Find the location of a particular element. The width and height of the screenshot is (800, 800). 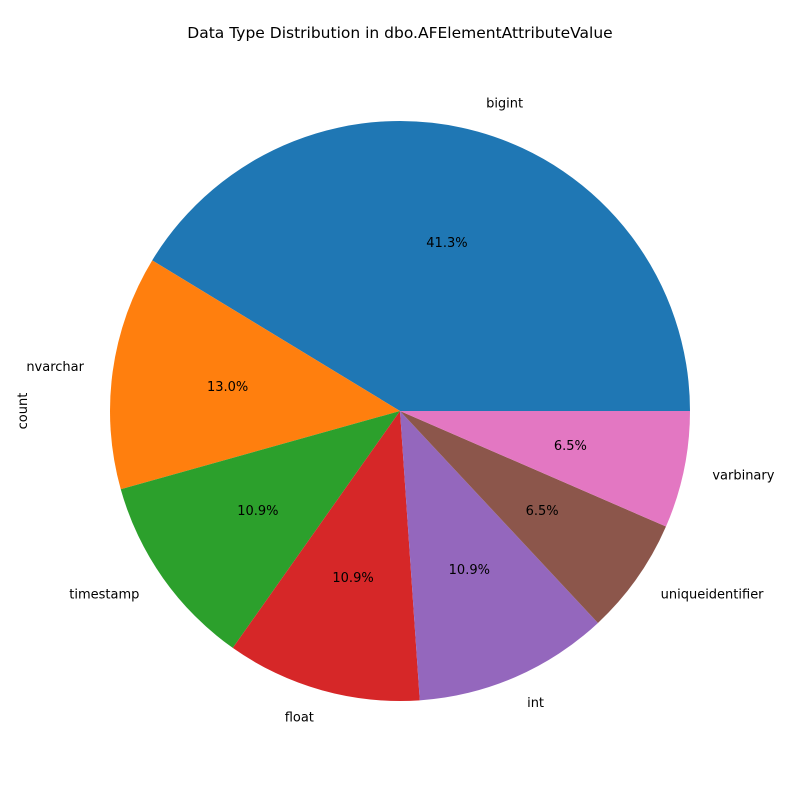

pie-slice-int is located at coordinates (499, 556).